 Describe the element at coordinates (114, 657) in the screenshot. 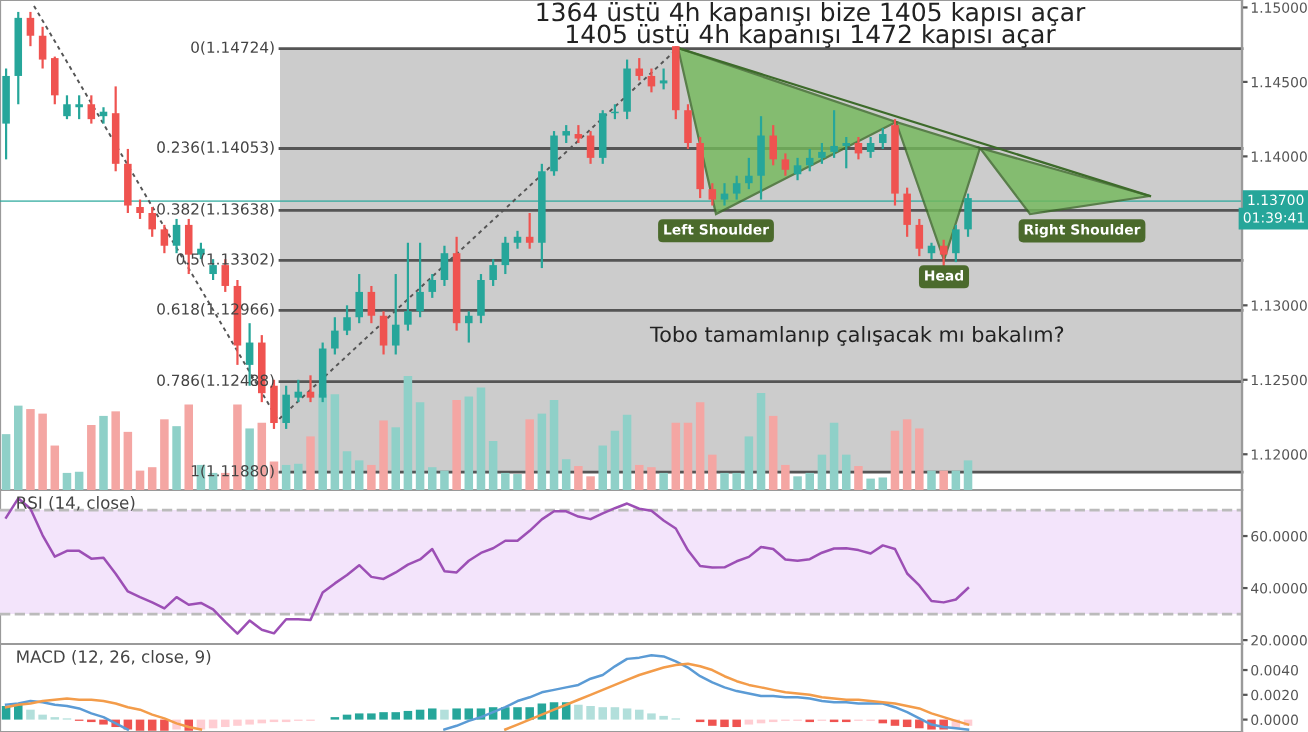

I see `chart-title: MACD (12, 26, close, 9)` at that location.